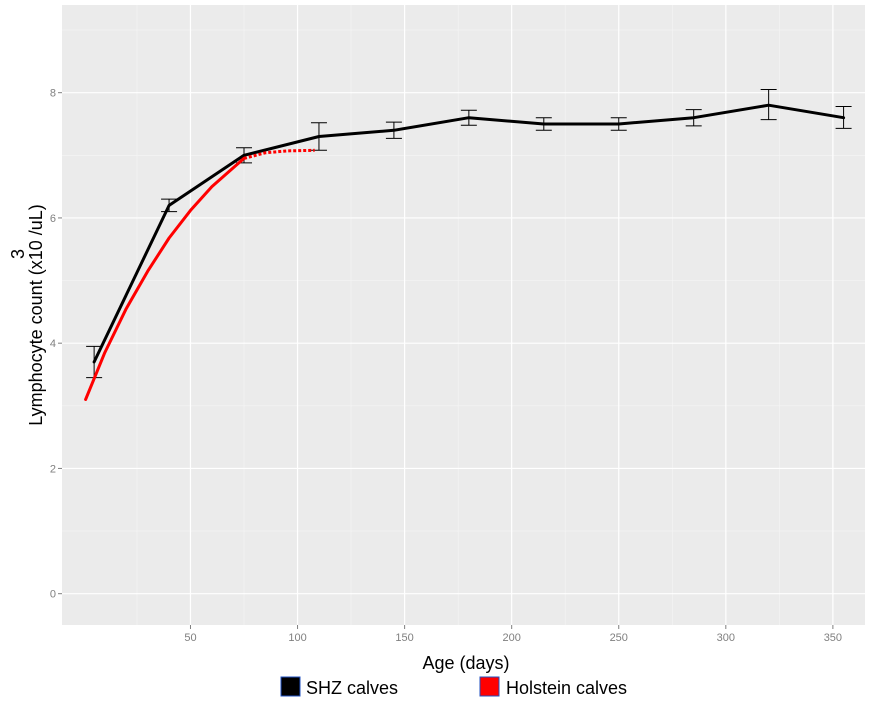 Image resolution: width=869 pixels, height=702 pixels. Describe the element at coordinates (279, 154) in the screenshot. I see `holstein-calves-line-dotted` at that location.